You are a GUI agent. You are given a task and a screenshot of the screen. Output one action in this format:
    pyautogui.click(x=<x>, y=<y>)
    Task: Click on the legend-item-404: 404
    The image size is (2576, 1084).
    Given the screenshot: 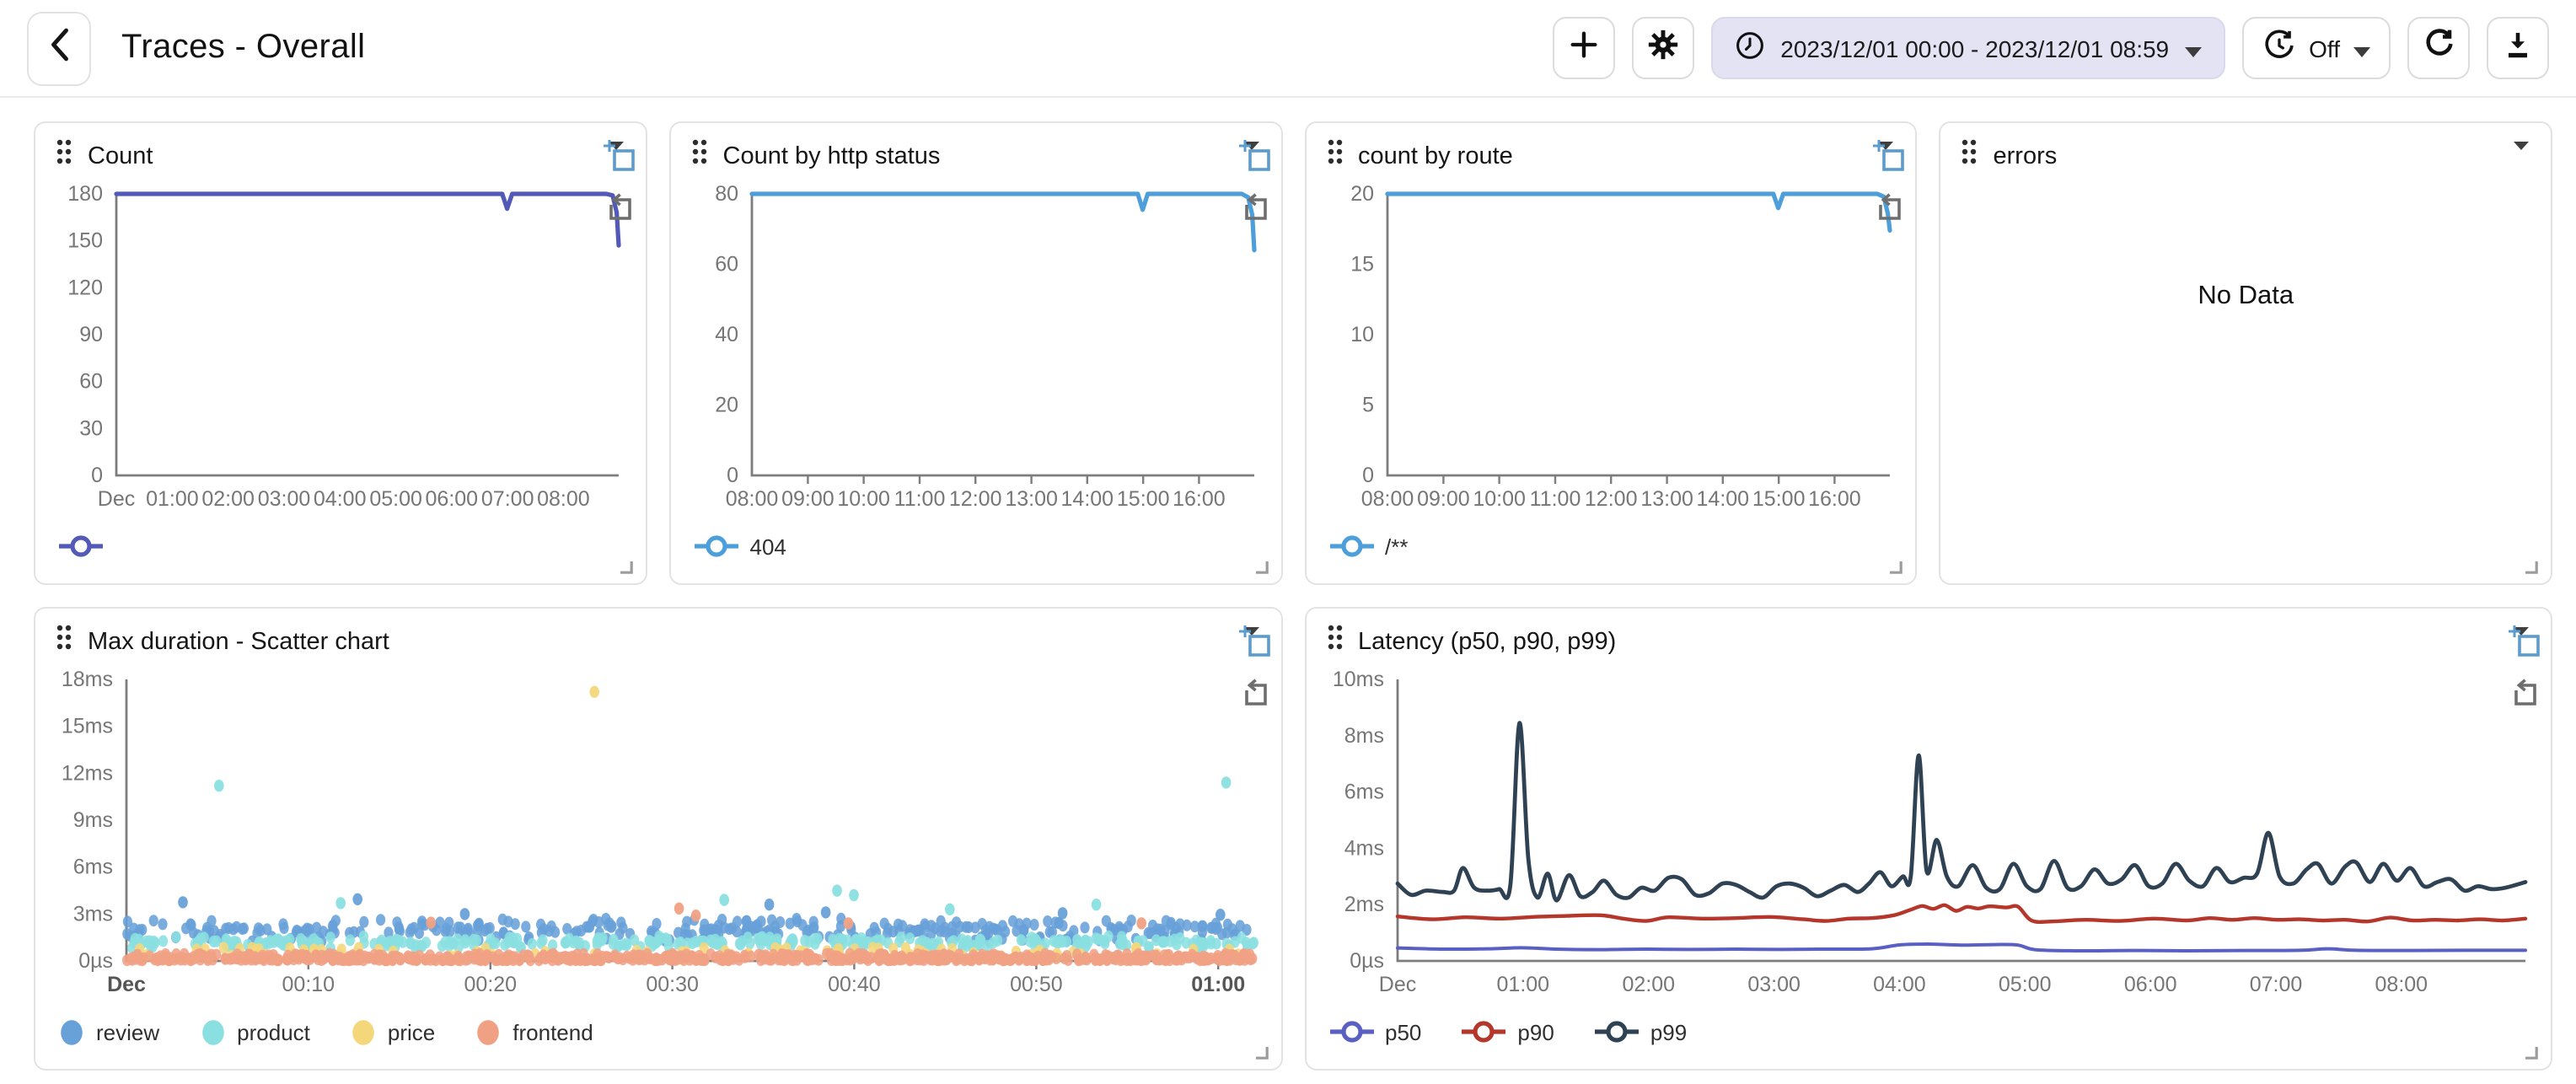 What is the action you would take?
    pyautogui.click(x=740, y=546)
    